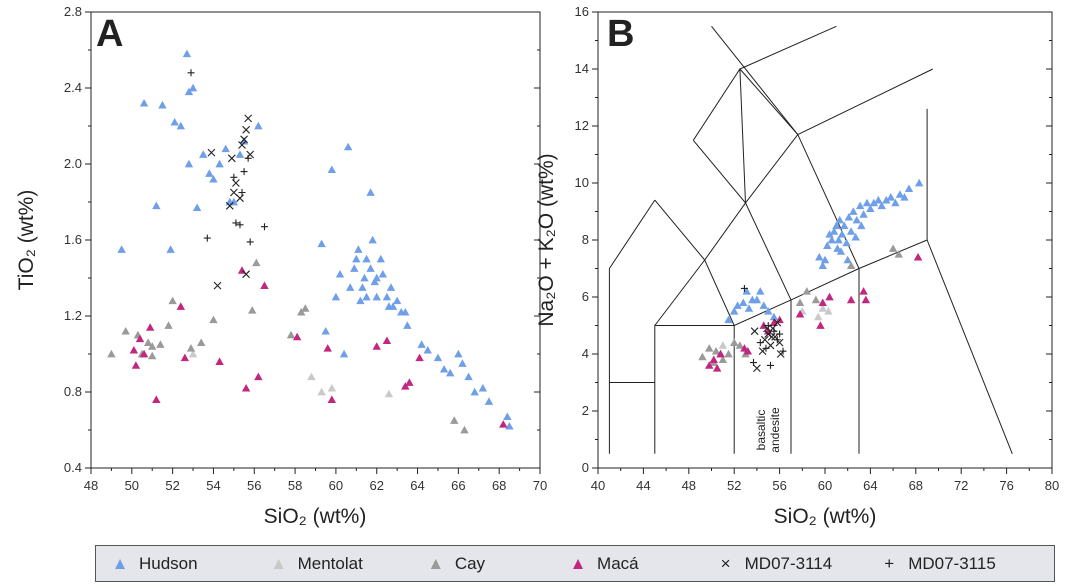 The image size is (1066, 588). What do you see at coordinates (582, 125) in the screenshot?
I see `y-tick-label: 12` at bounding box center [582, 125].